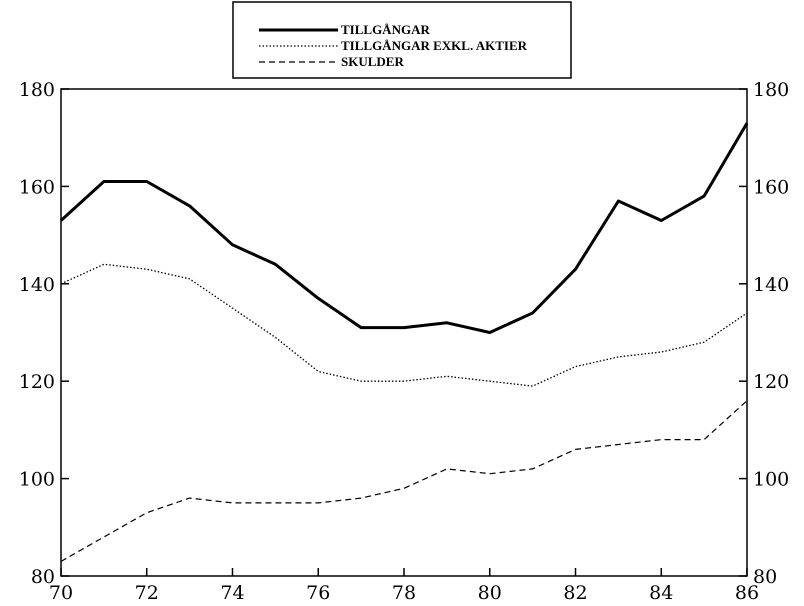  Describe the element at coordinates (771, 285) in the screenshot. I see `y-tick-label-right: 140` at that location.